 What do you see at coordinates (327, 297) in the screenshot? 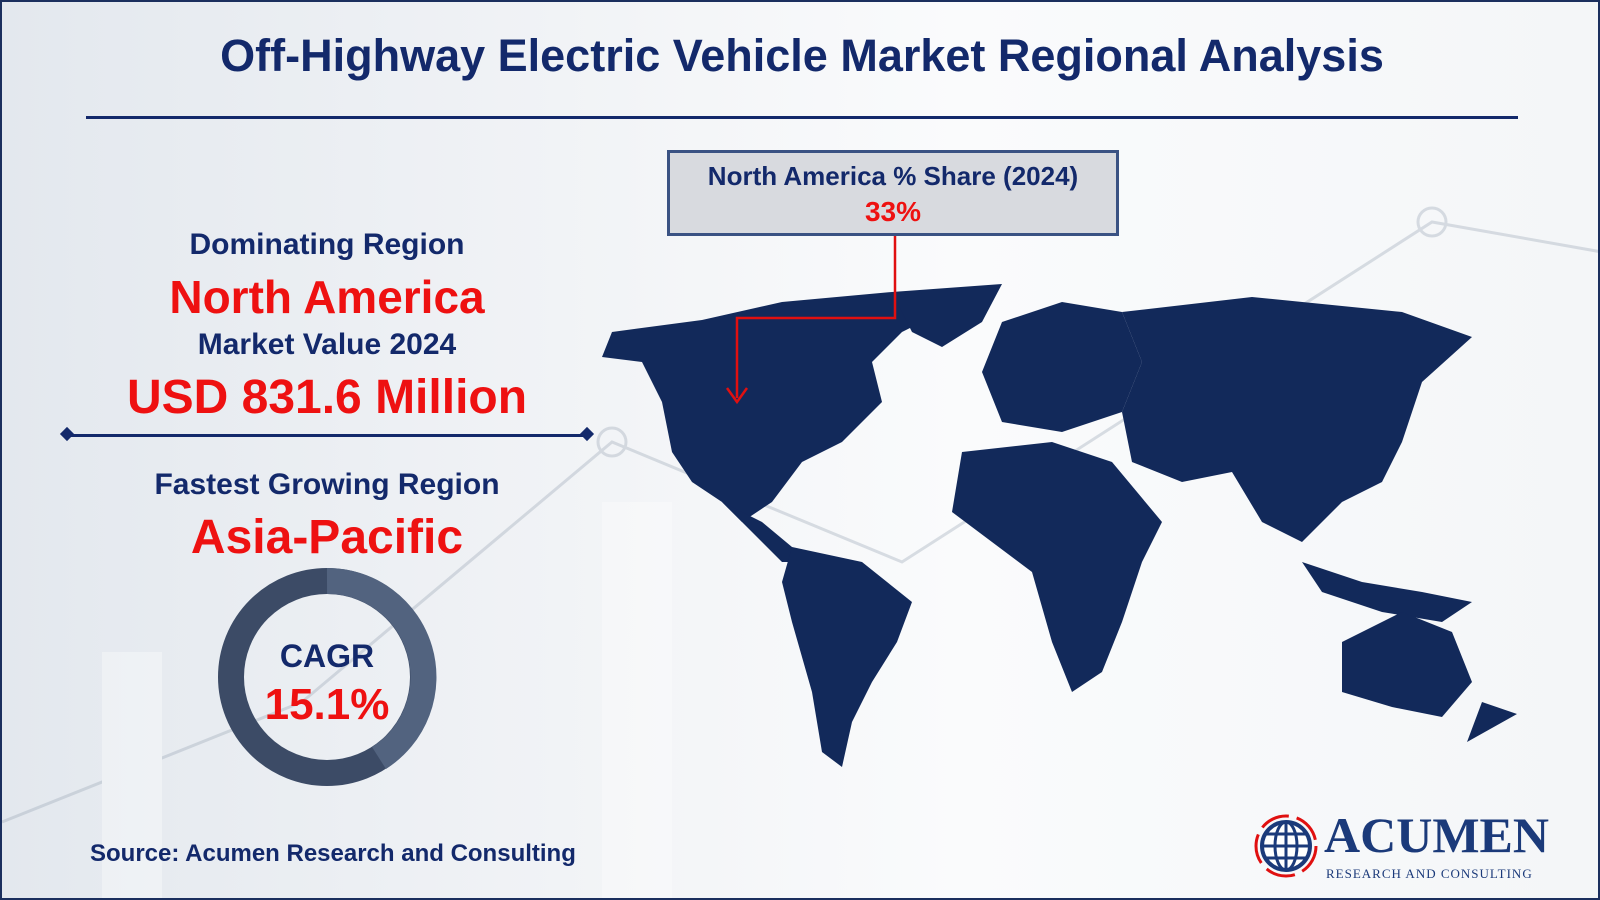
I see `dominating-region-value: North America` at bounding box center [327, 297].